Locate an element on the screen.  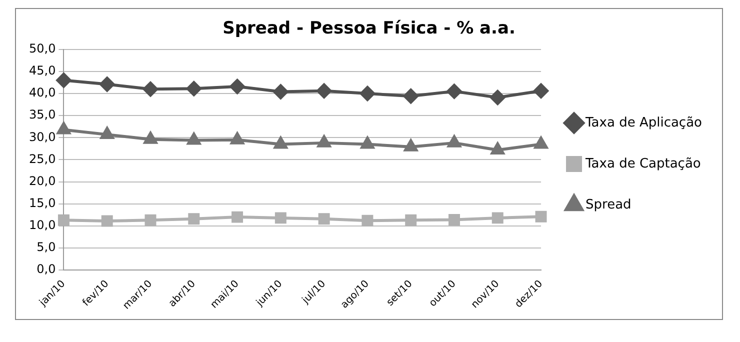
y-tick-label: 25,0 is located at coordinates (42, 159).